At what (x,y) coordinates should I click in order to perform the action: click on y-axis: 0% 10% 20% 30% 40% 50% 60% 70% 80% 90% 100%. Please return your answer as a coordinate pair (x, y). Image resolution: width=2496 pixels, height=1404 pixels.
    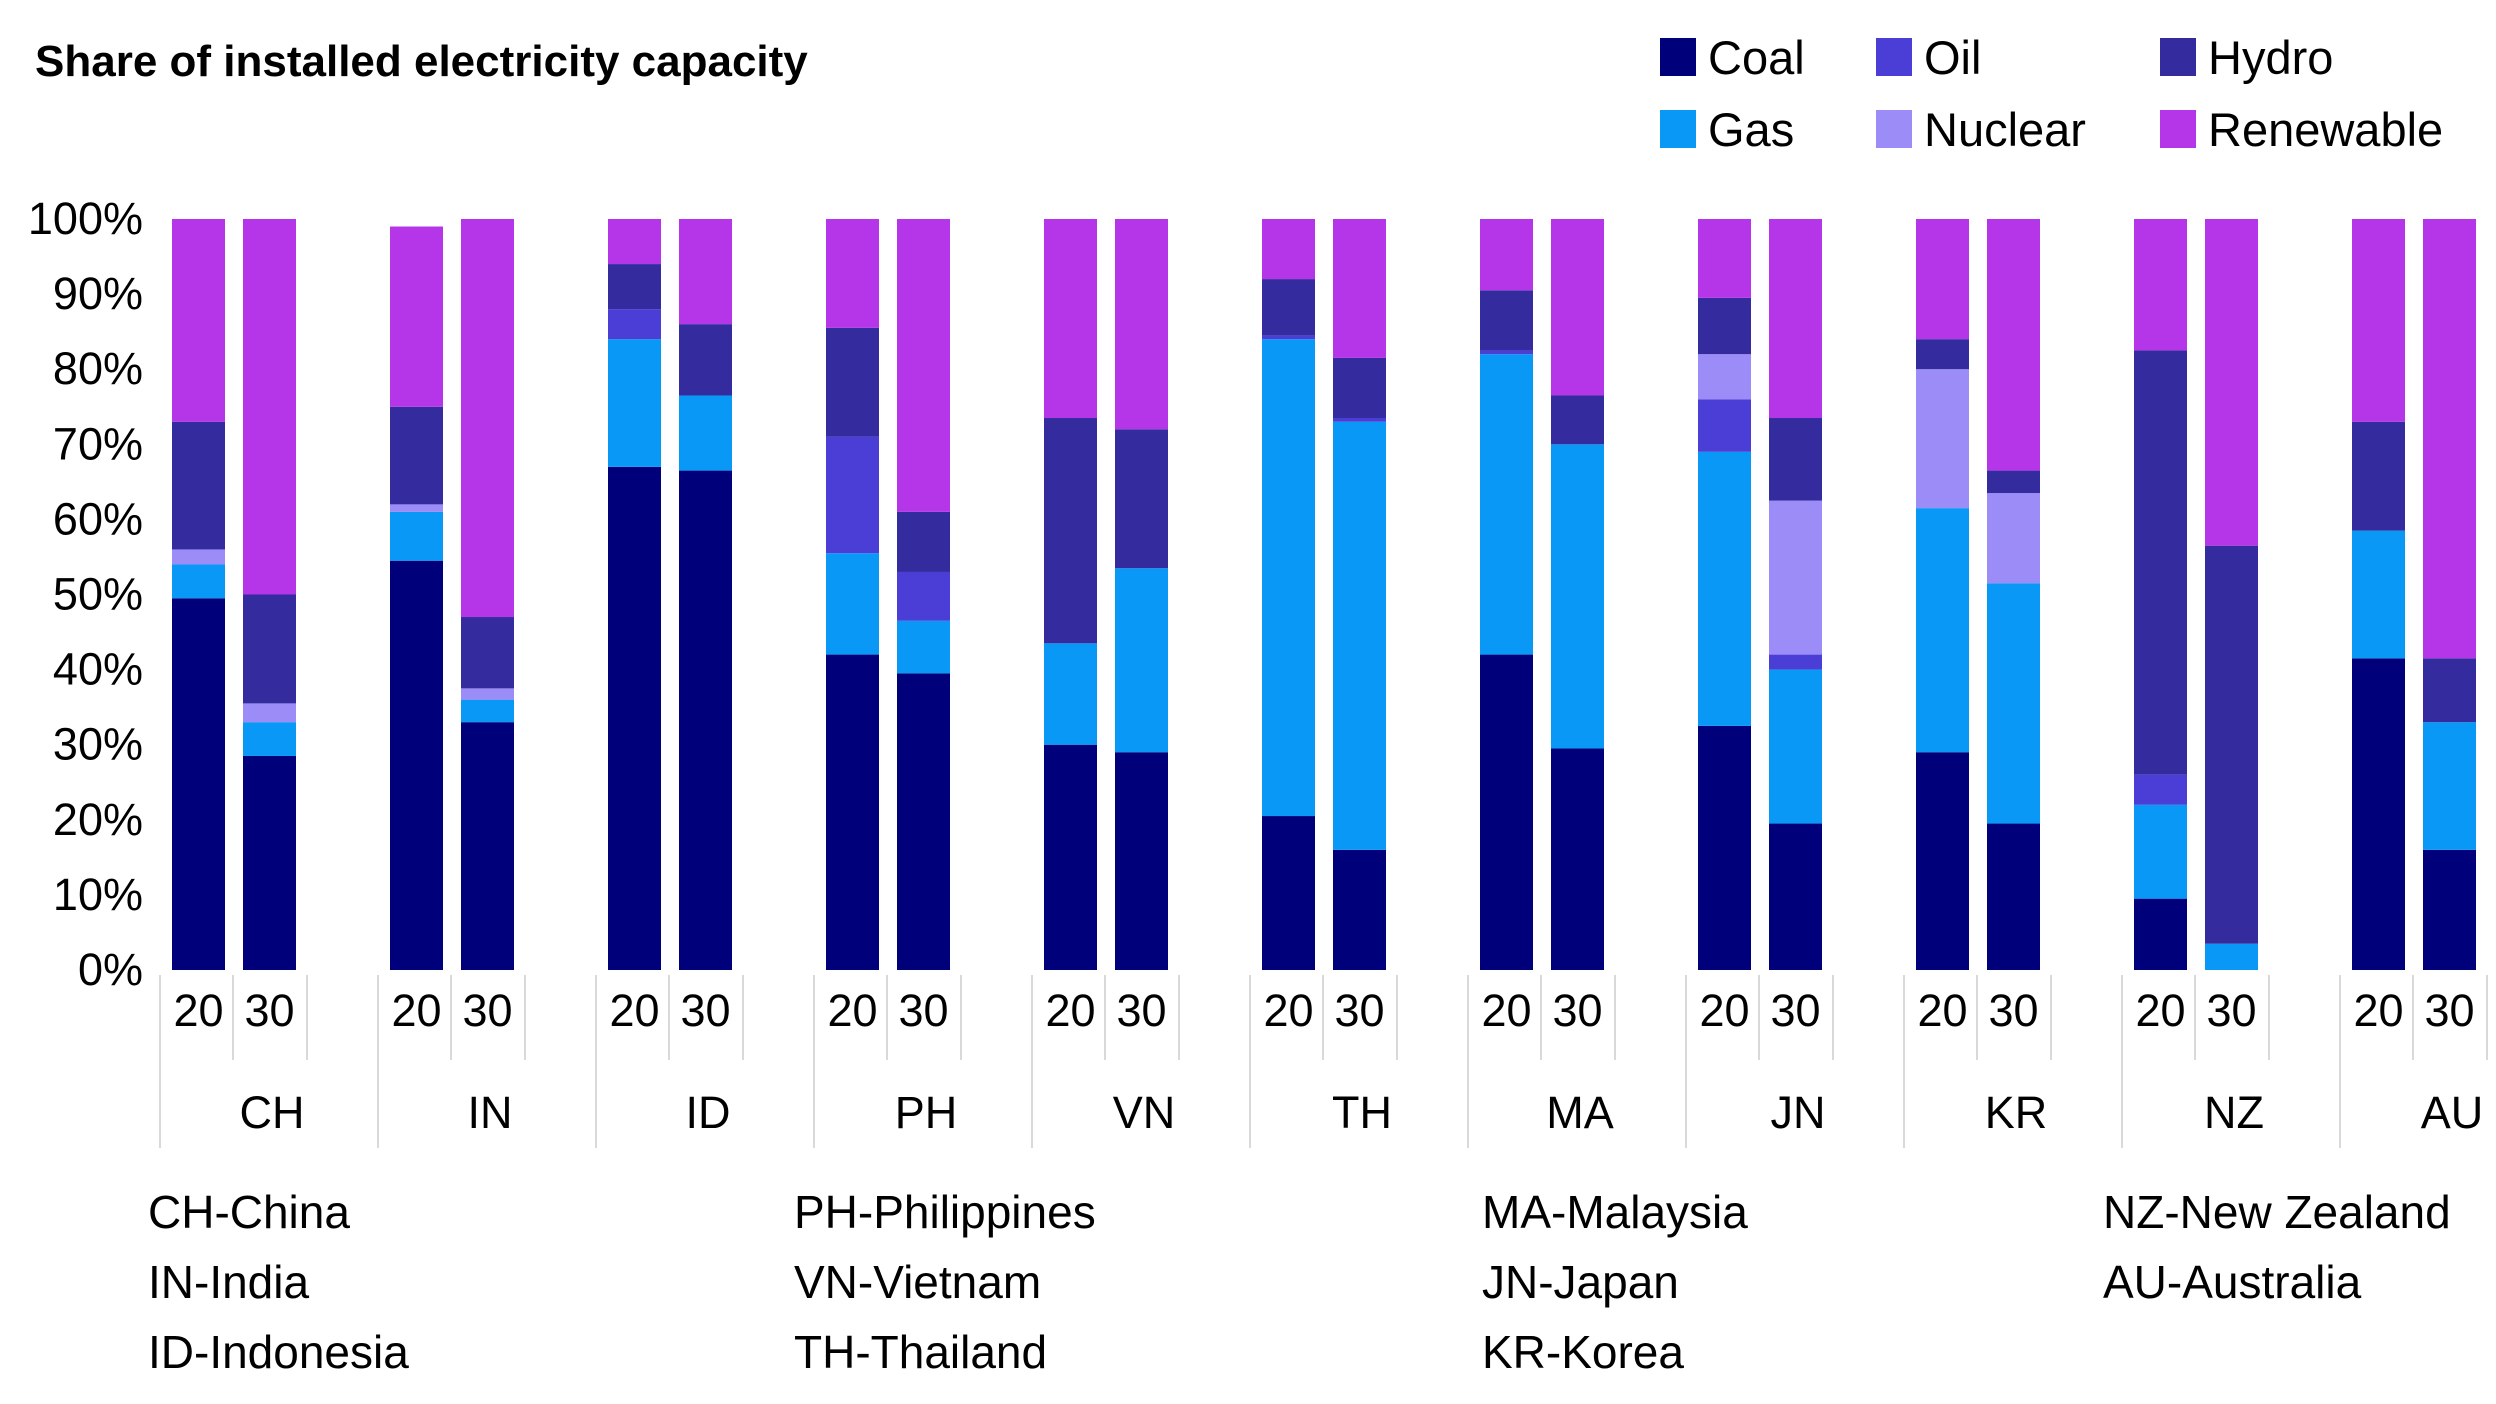
    Looking at the image, I should click on (85, 594).